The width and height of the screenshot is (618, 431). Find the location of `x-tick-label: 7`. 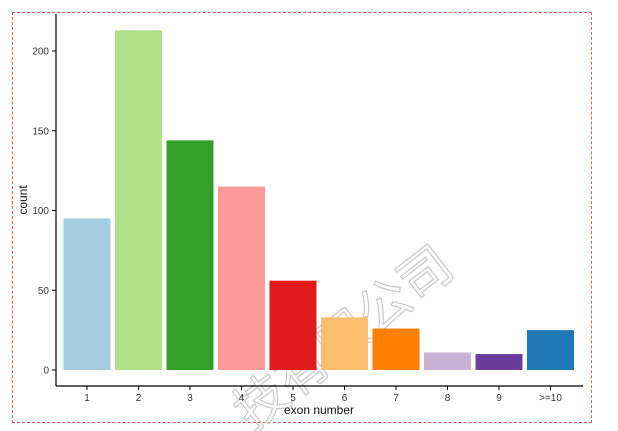

x-tick-label: 7 is located at coordinates (396, 398).